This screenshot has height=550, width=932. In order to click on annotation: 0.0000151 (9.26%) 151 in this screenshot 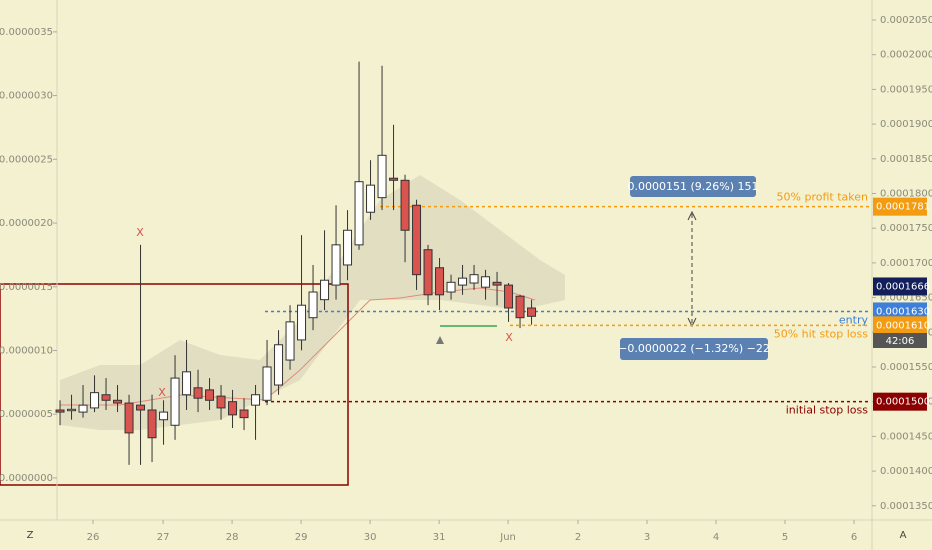, I will do `click(692, 186)`.